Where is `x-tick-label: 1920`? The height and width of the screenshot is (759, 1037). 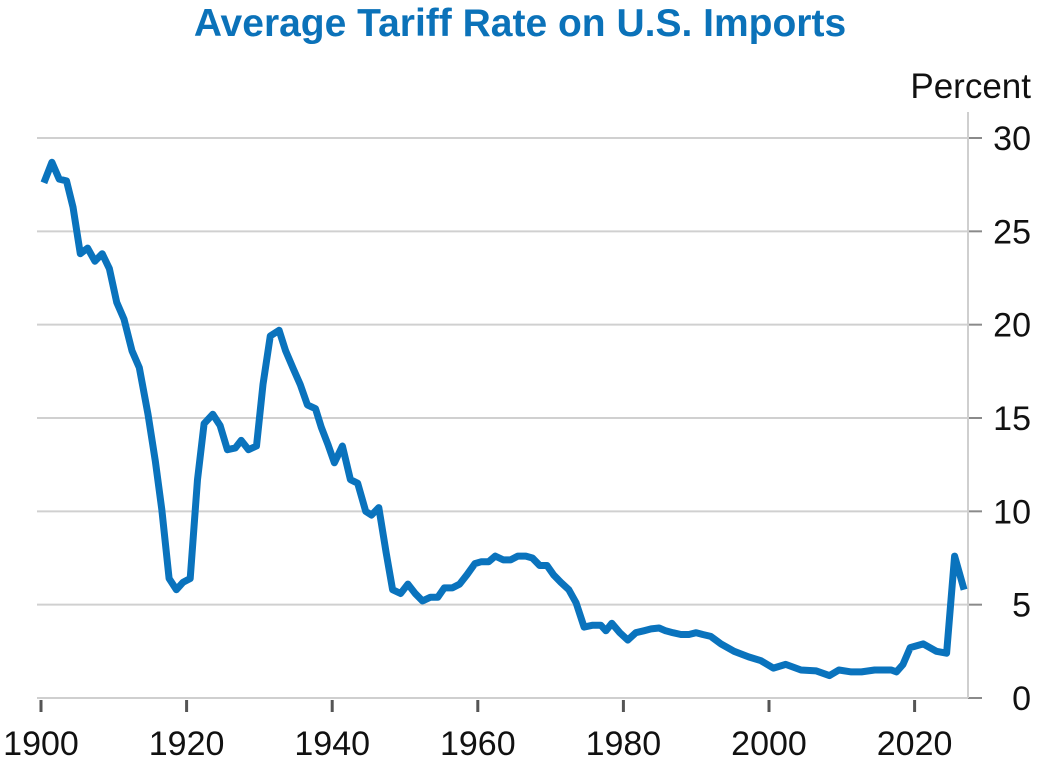
x-tick-label: 1920 is located at coordinates (187, 742).